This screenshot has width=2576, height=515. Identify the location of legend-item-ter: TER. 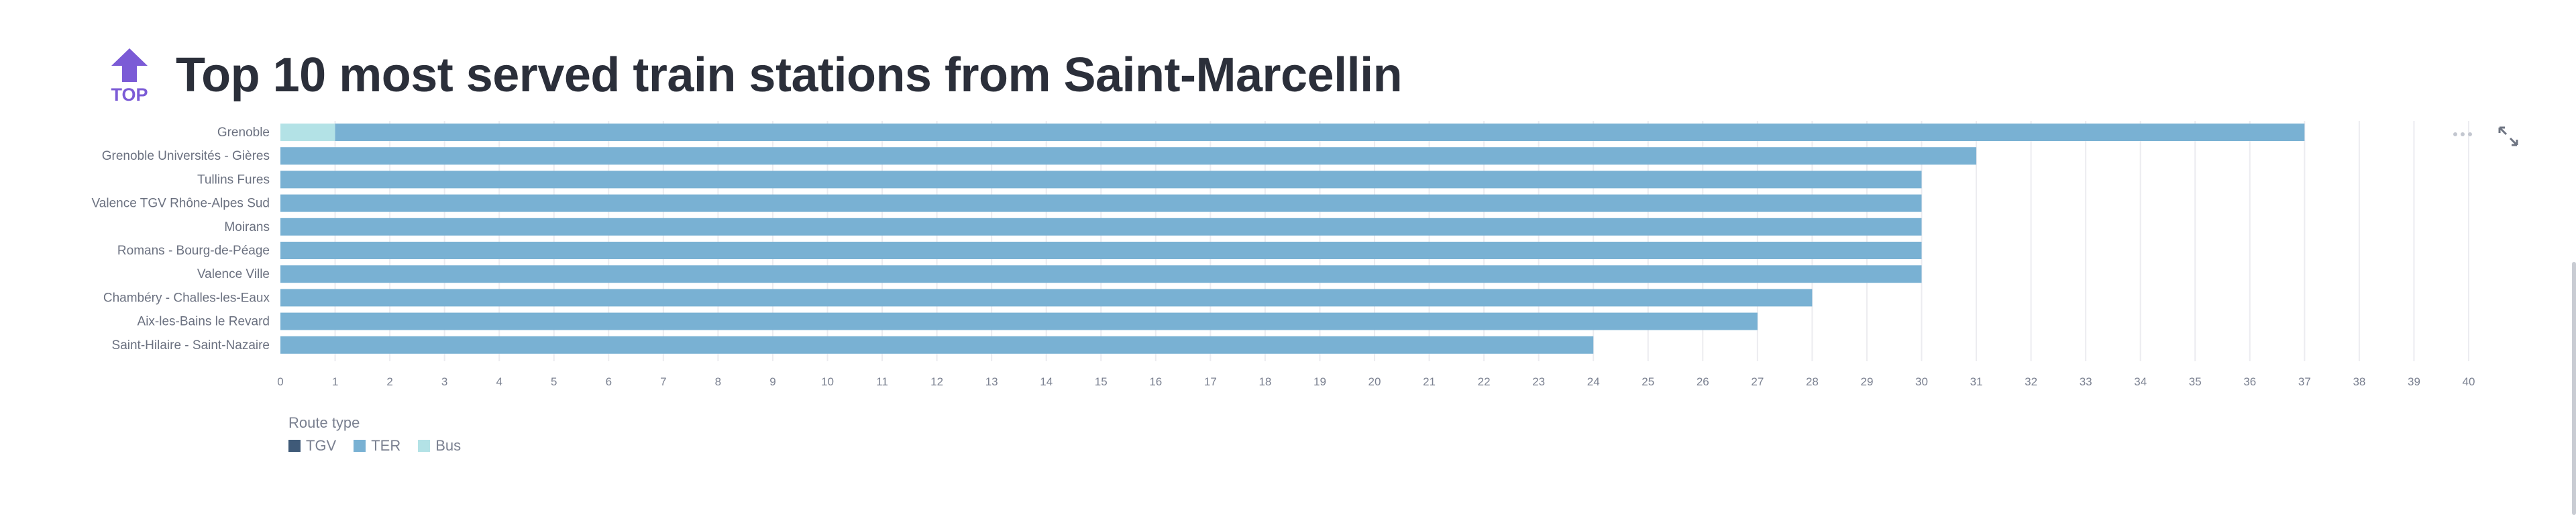
(377, 446).